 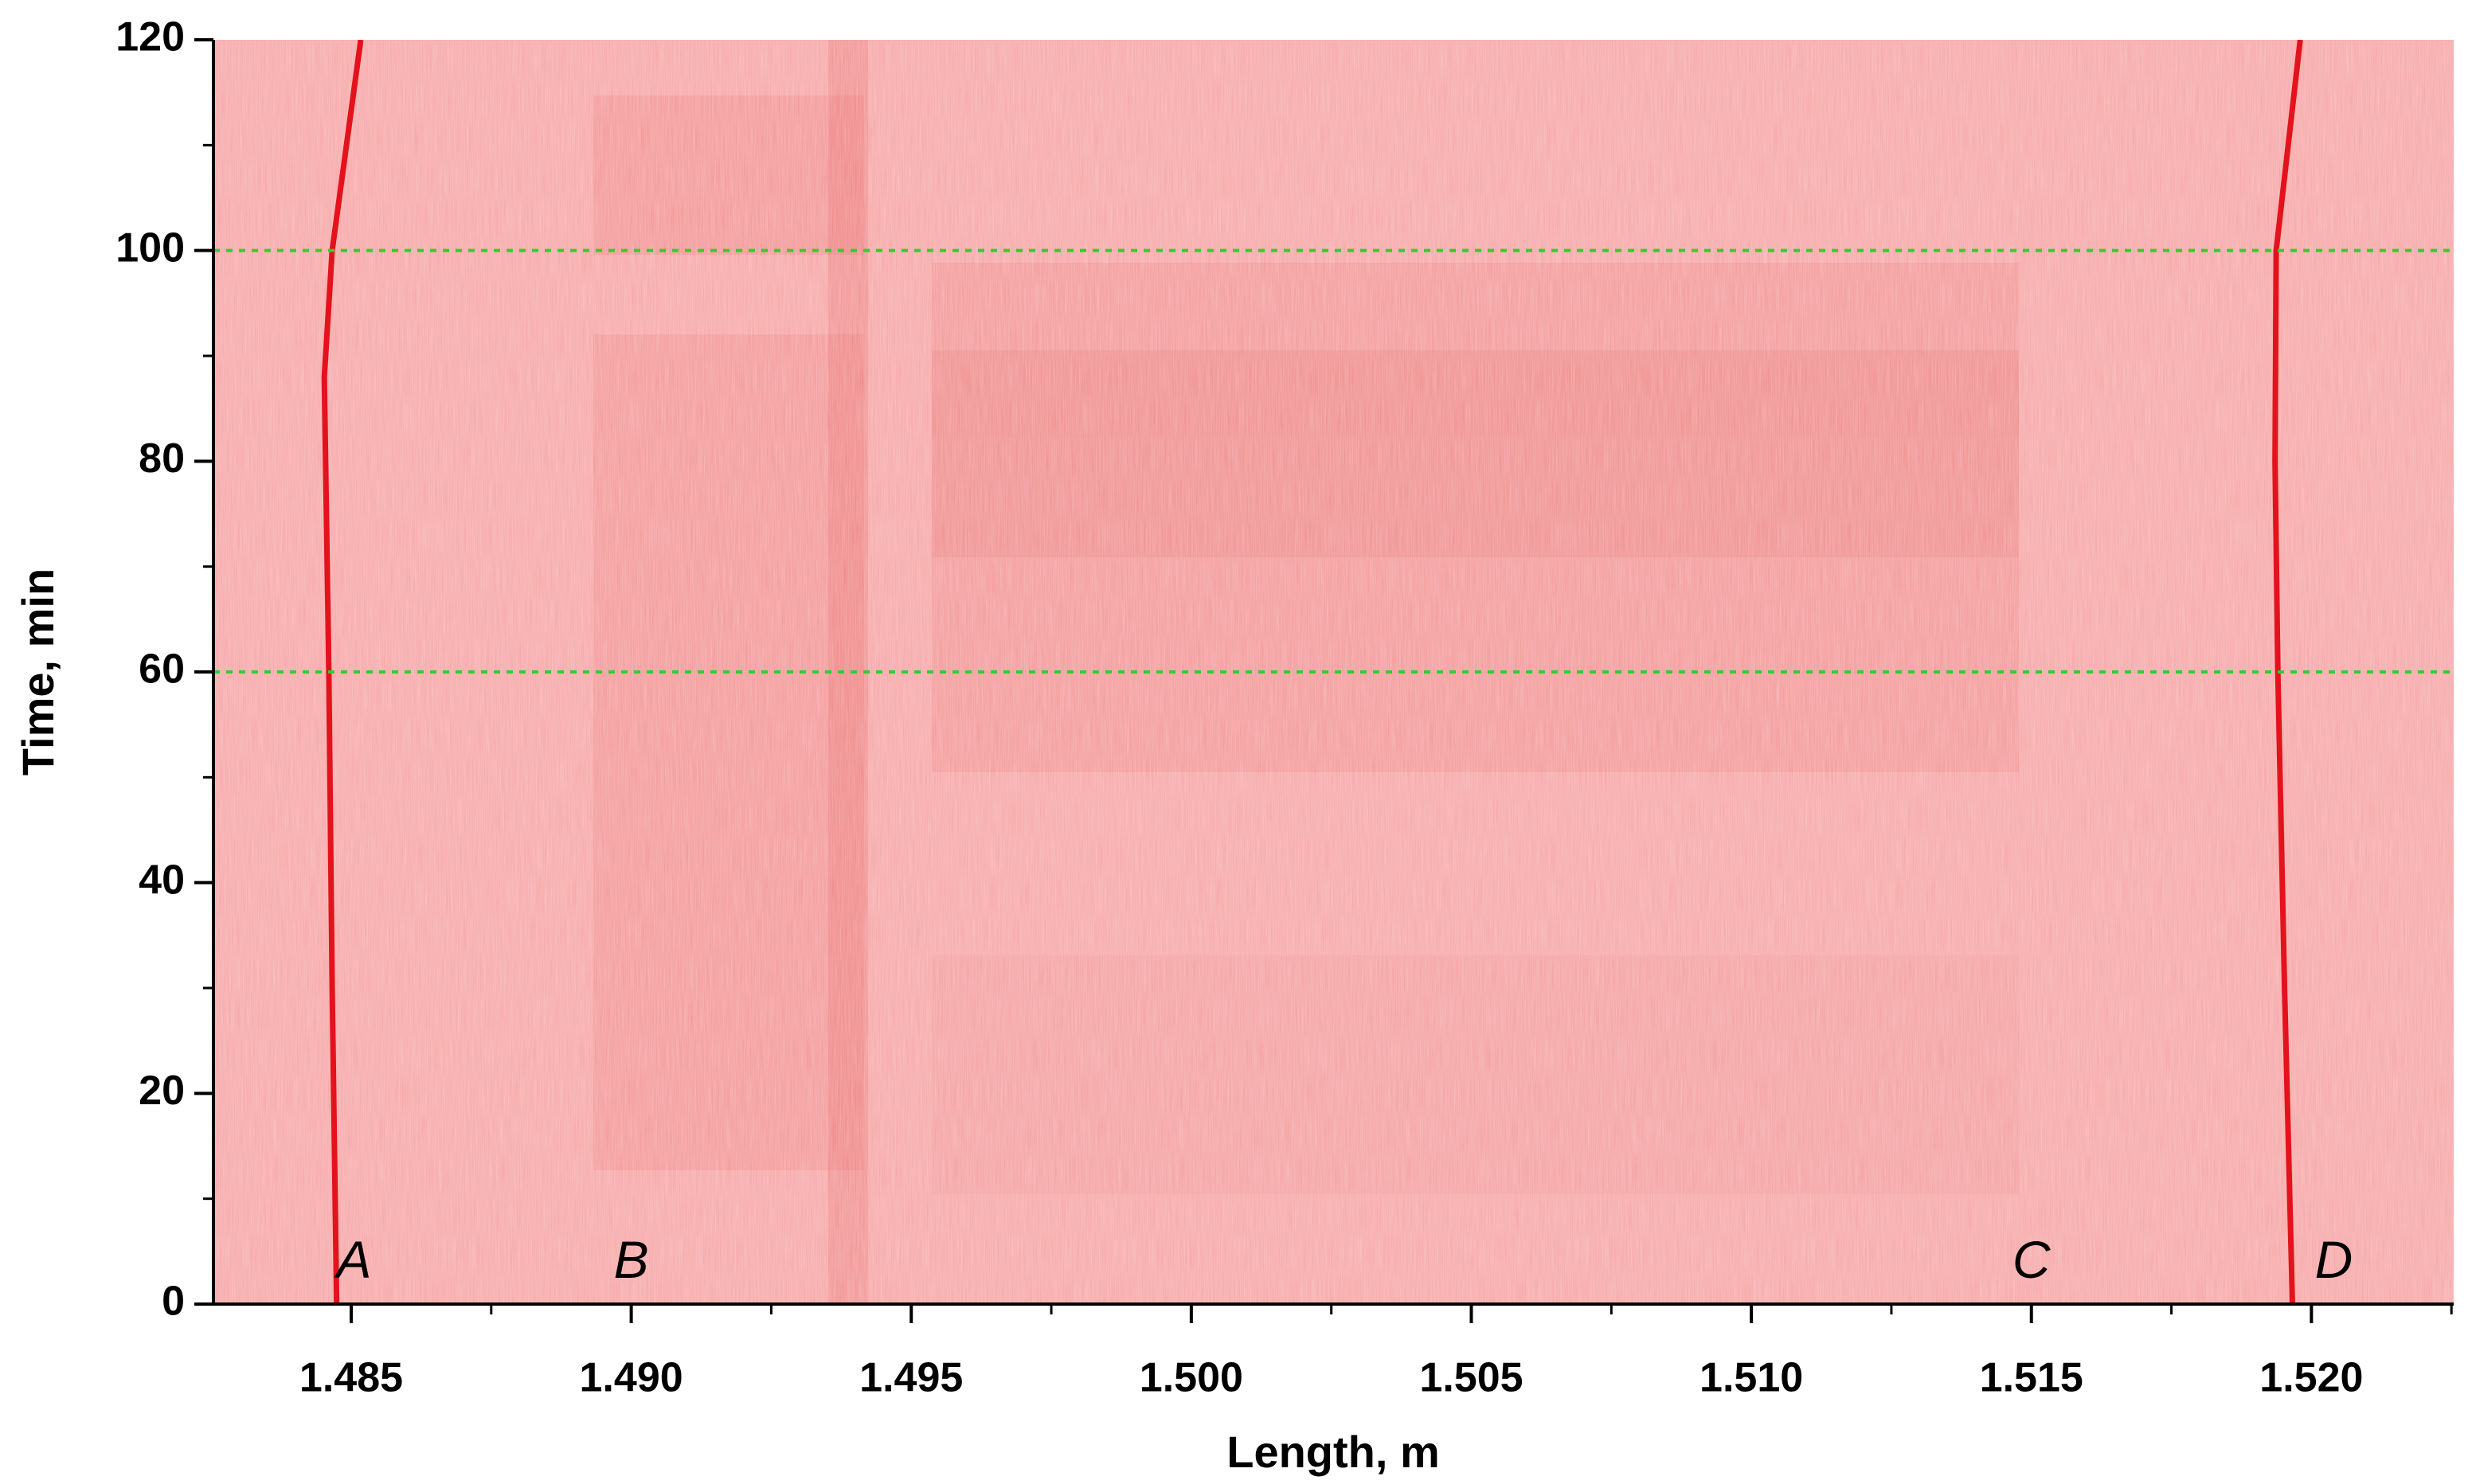 I want to click on y-tick-label: 120, so click(x=150, y=37).